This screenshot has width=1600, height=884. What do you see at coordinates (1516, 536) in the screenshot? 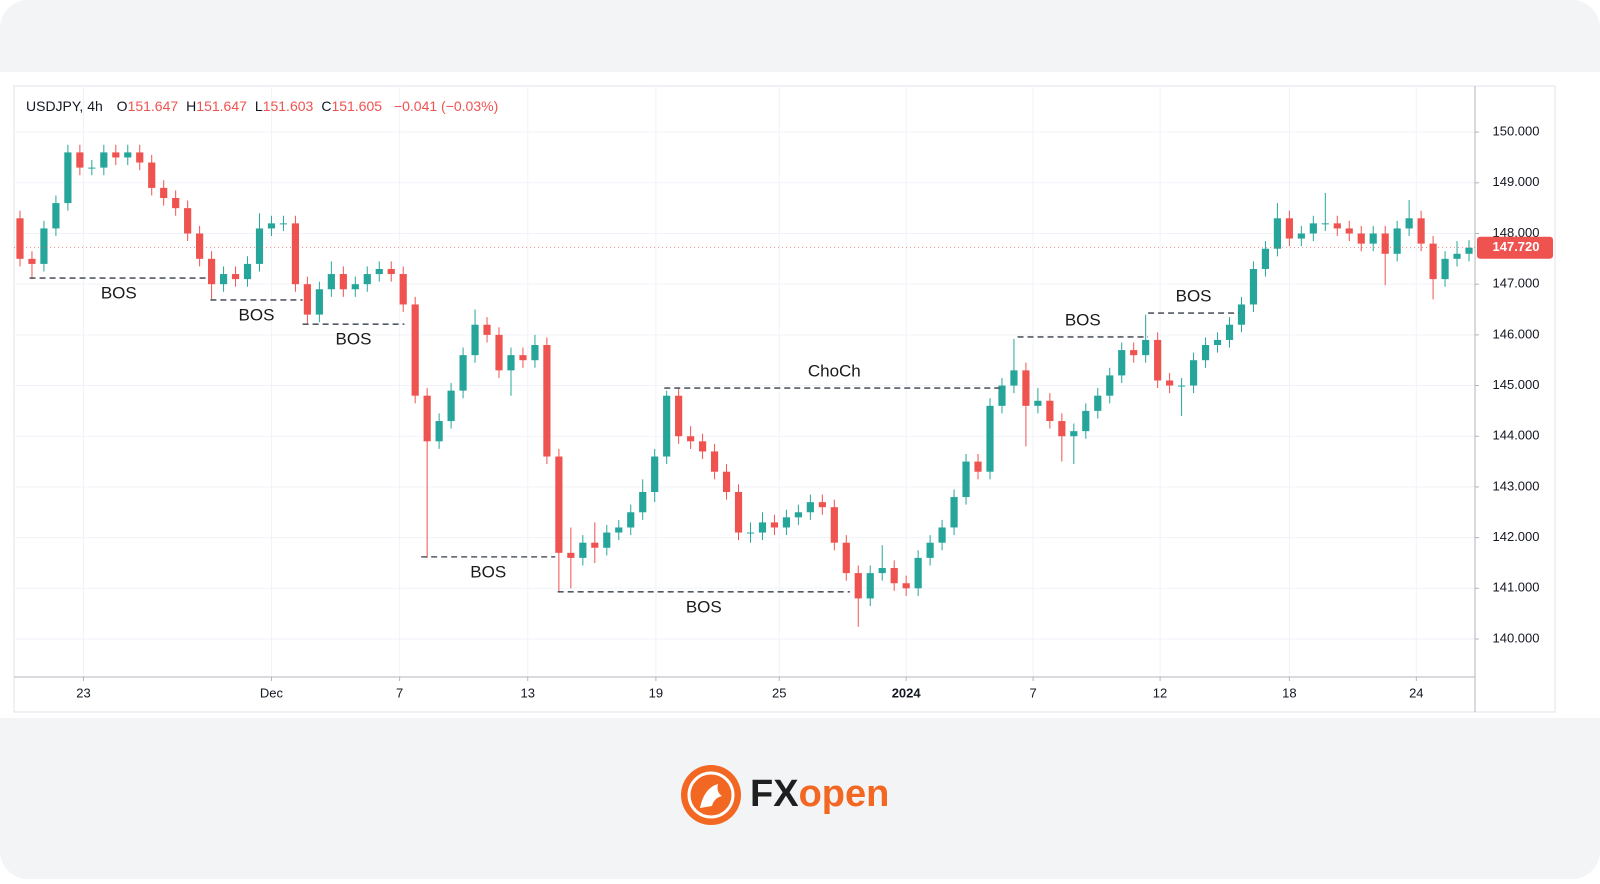
I see `y-tick-label: 142.000` at bounding box center [1516, 536].